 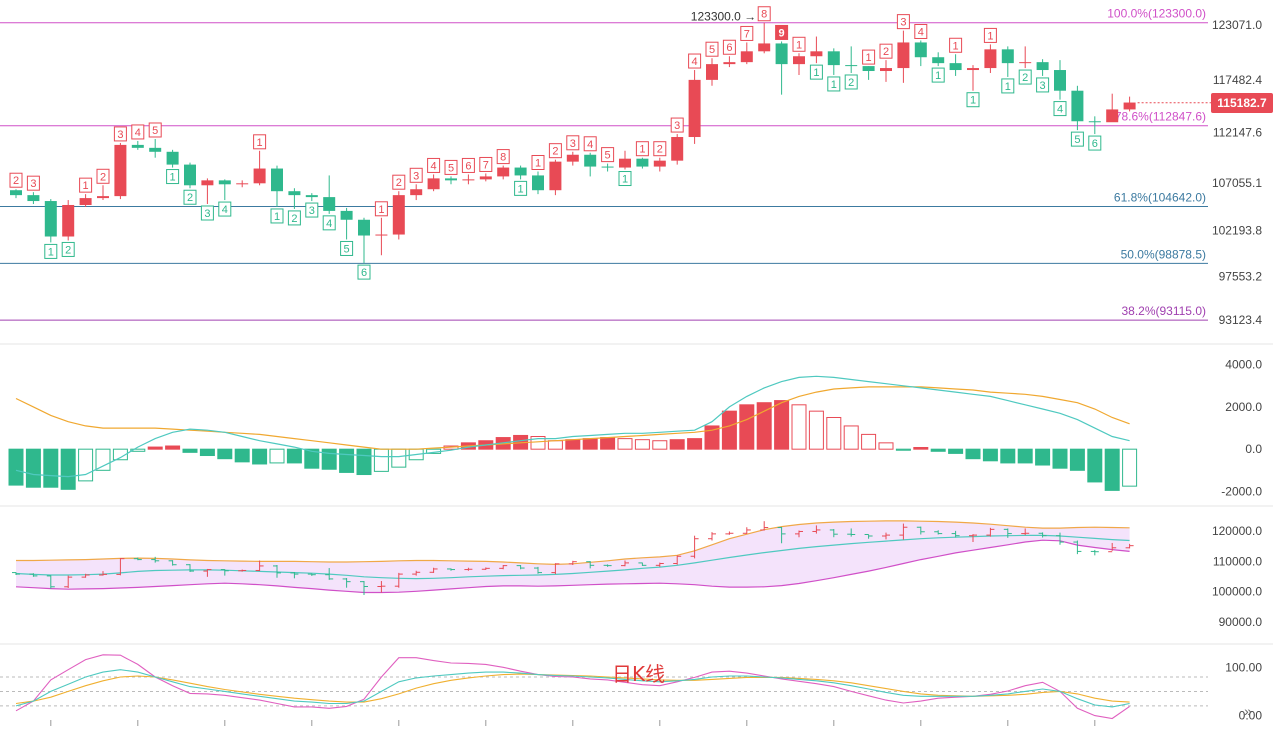 What do you see at coordinates (1237, 133) in the screenshot?
I see `price-axis-label: 112147.6` at bounding box center [1237, 133].